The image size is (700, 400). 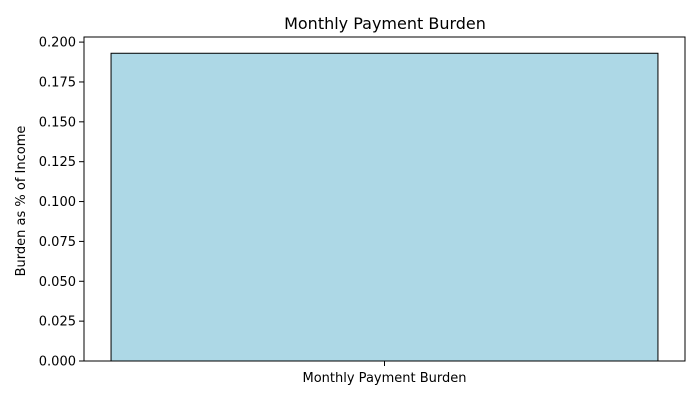 I want to click on x-axis: Monthly Payment Burden, so click(x=385, y=373).